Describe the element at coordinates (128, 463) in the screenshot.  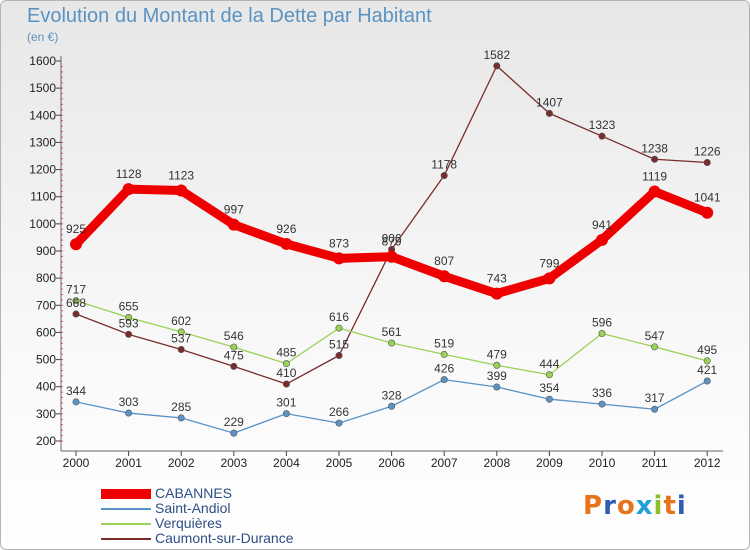
I see `x-tick-label: 2001` at that location.